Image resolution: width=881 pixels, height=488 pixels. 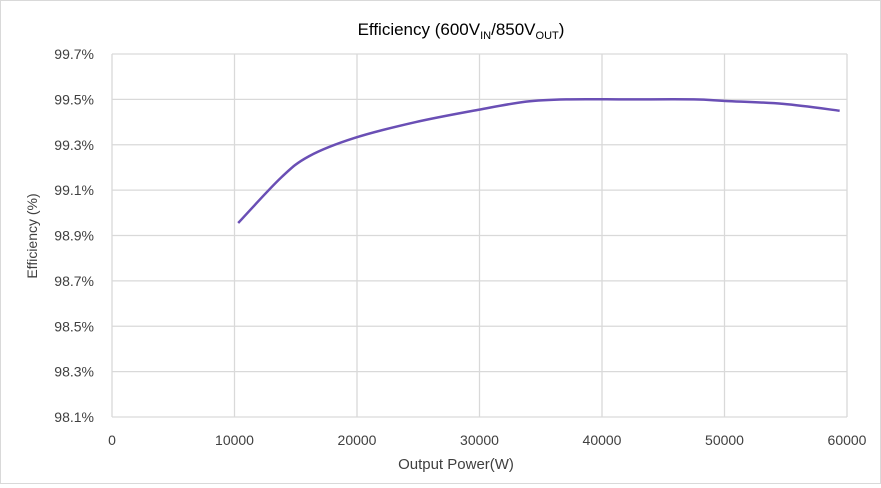 What do you see at coordinates (847, 440) in the screenshot?
I see `x-tick-label: 60000` at bounding box center [847, 440].